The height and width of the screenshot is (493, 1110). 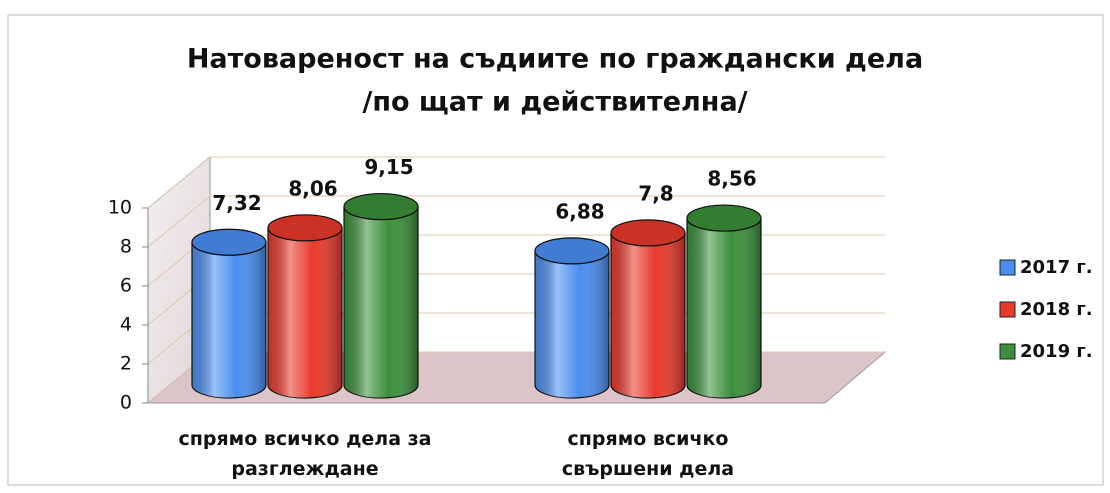 I want to click on y-tick-label: 6, so click(x=126, y=286).